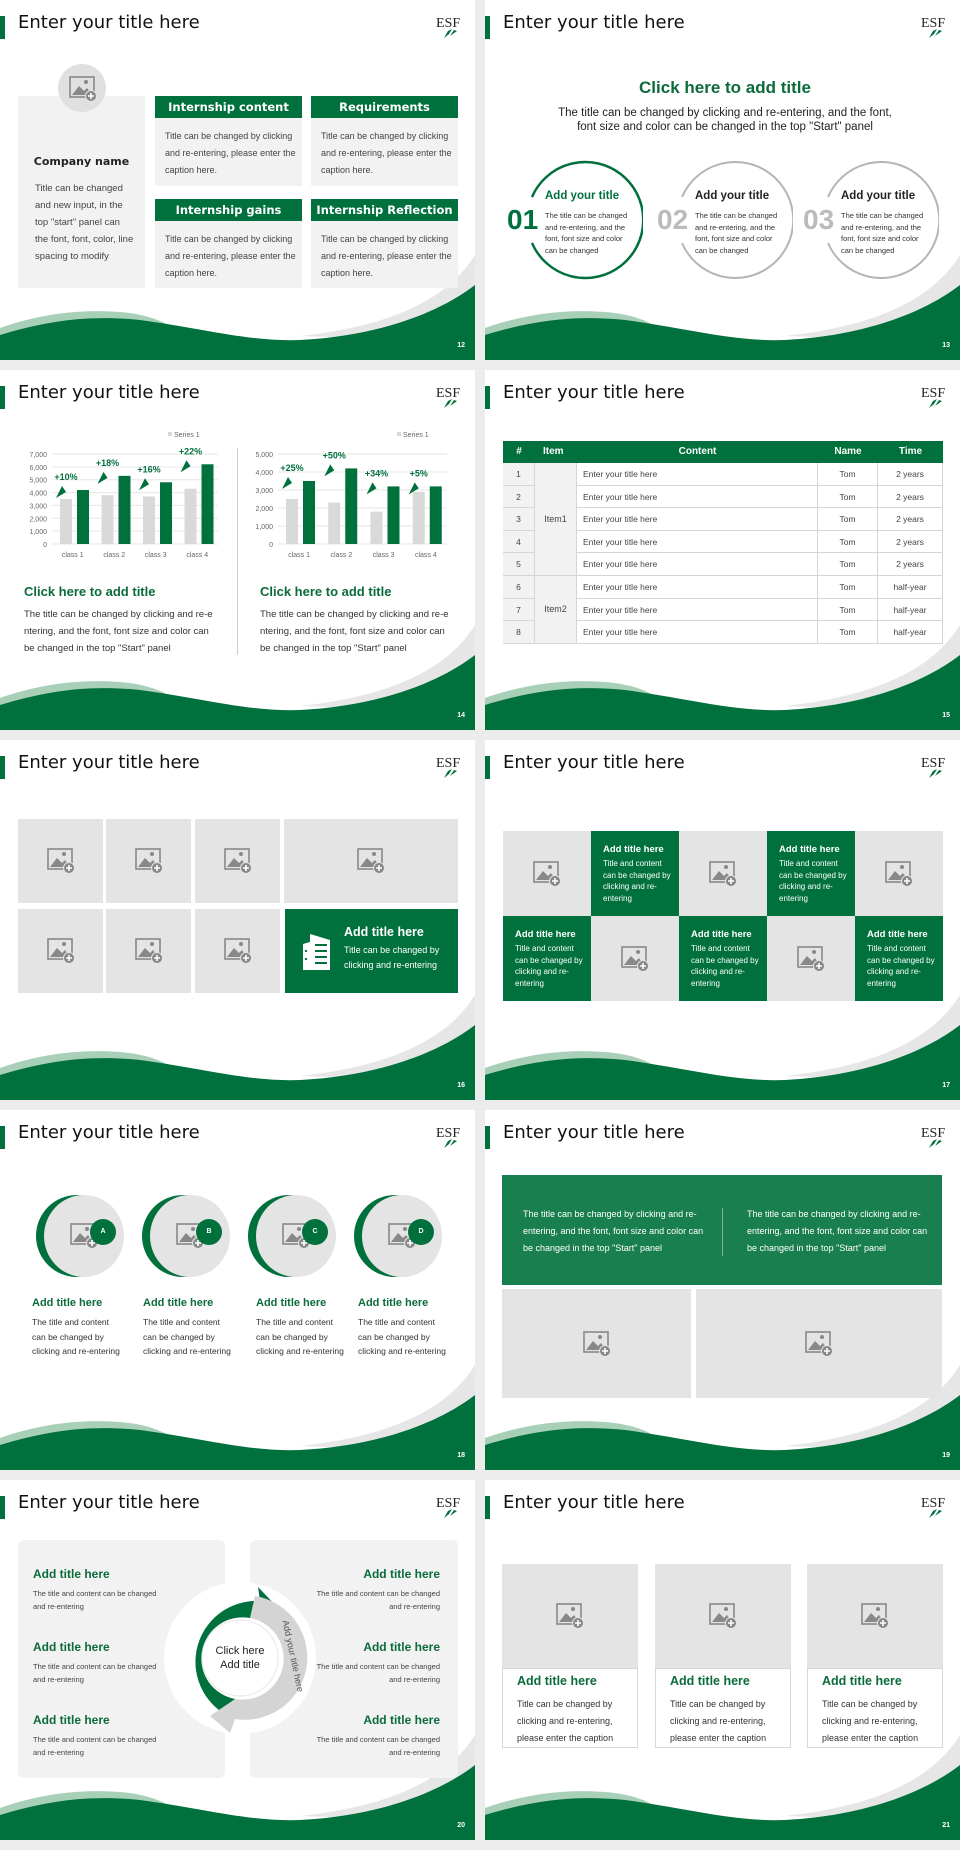  What do you see at coordinates (910, 632) in the screenshot?
I see `cell-time: half-year` at bounding box center [910, 632].